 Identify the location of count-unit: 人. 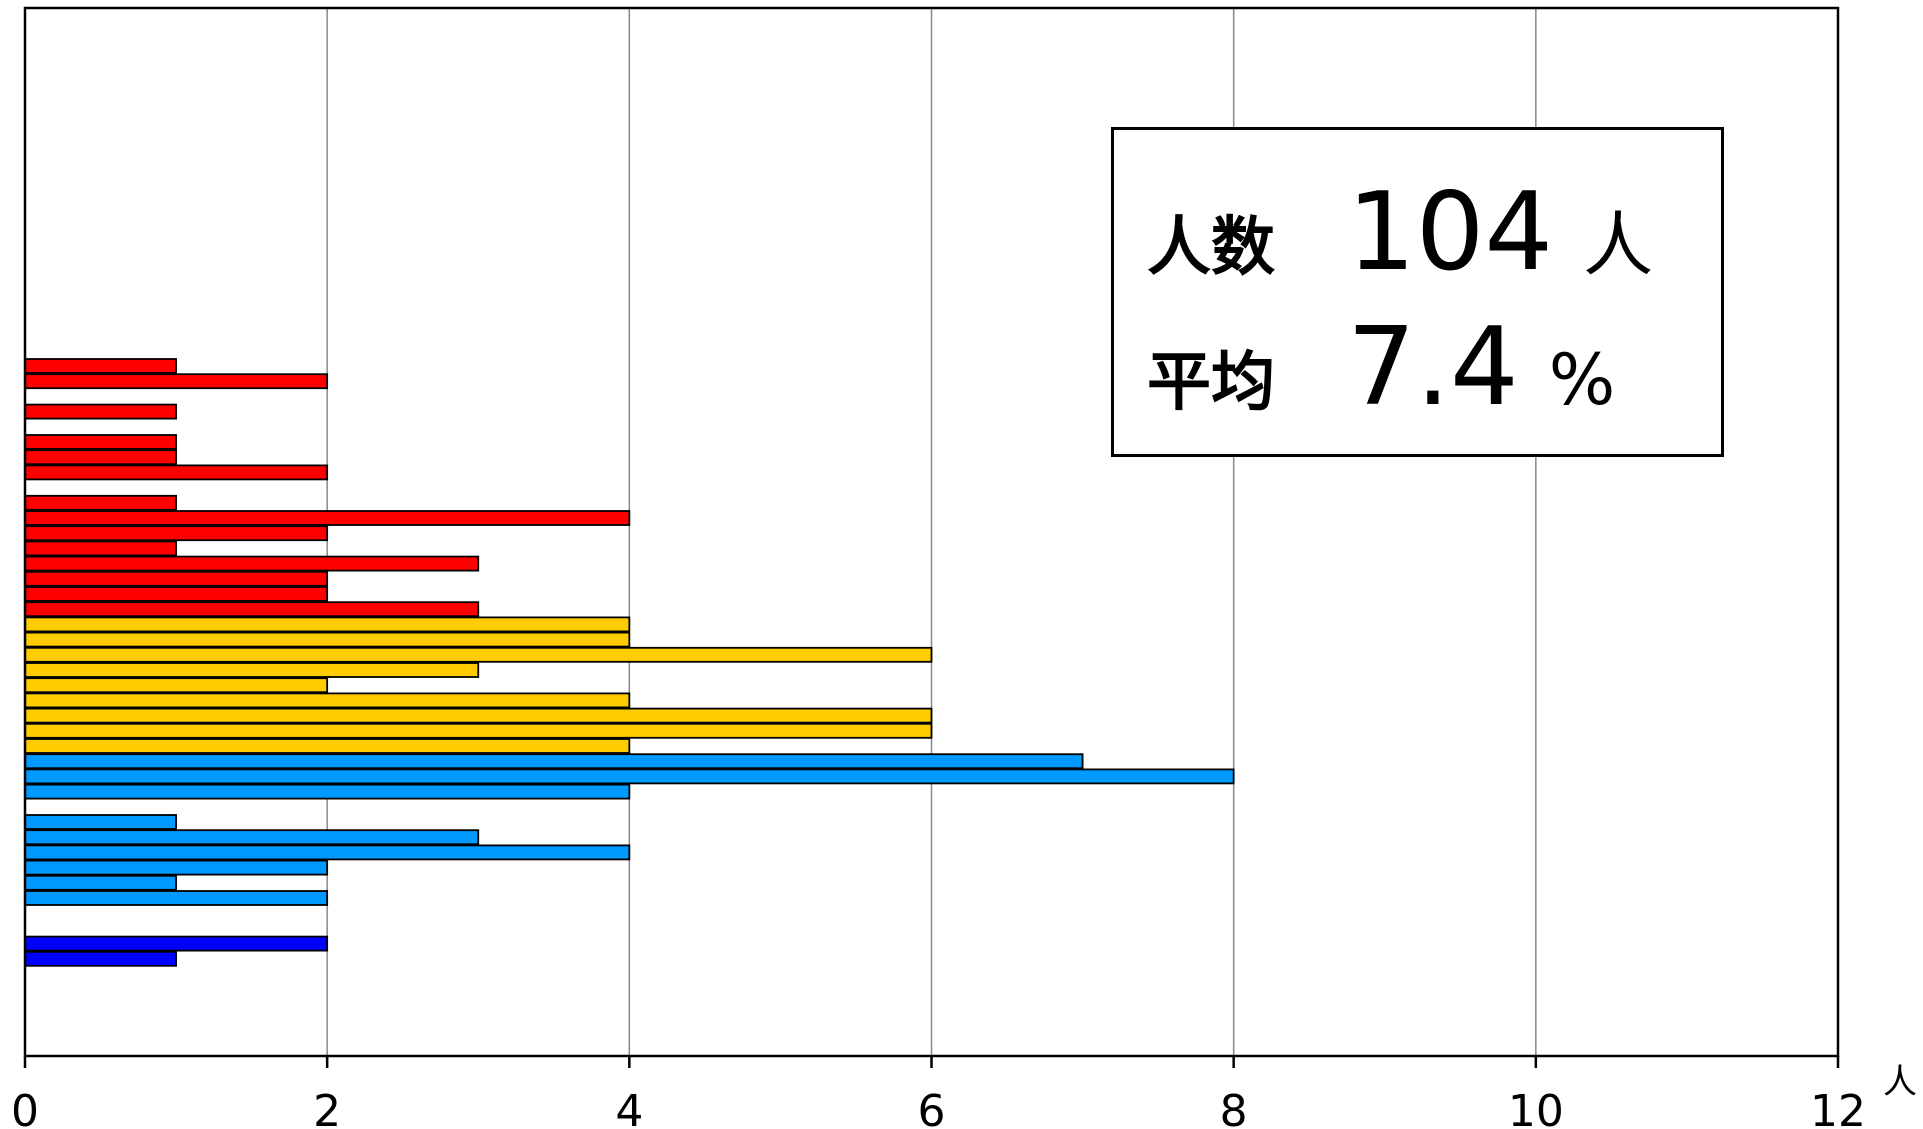
(1618, 245).